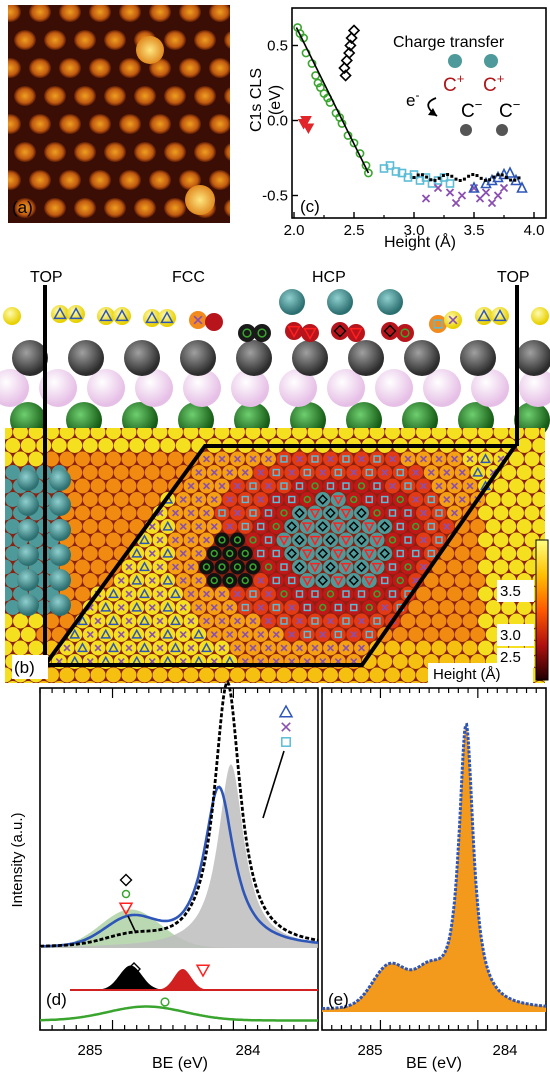 This screenshot has width=550, height=1079. Describe the element at coordinates (491, 61) in the screenshot. I see `teal-atom-icon` at that location.